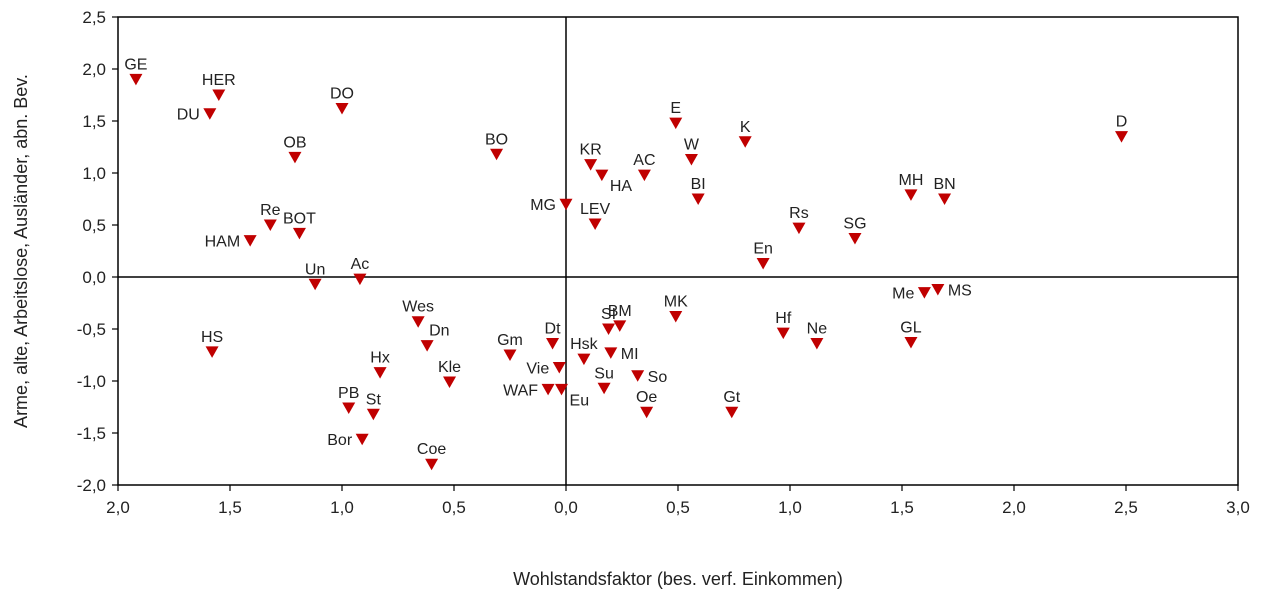  Describe the element at coordinates (1238, 507) in the screenshot. I see `x-tick-label: 3,0` at that location.